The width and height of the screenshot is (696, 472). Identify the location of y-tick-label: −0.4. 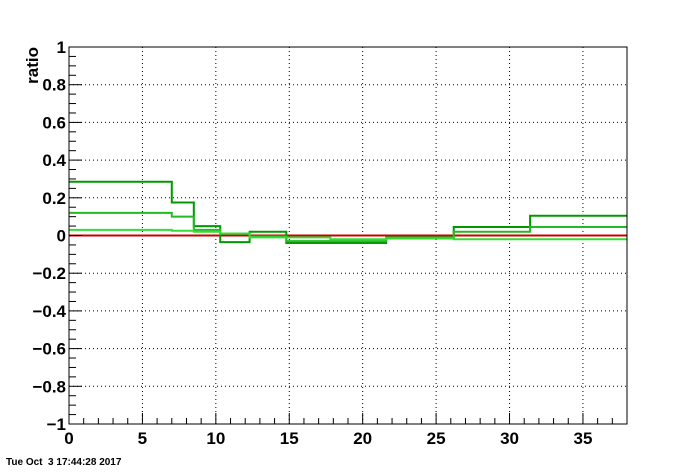
(49, 311).